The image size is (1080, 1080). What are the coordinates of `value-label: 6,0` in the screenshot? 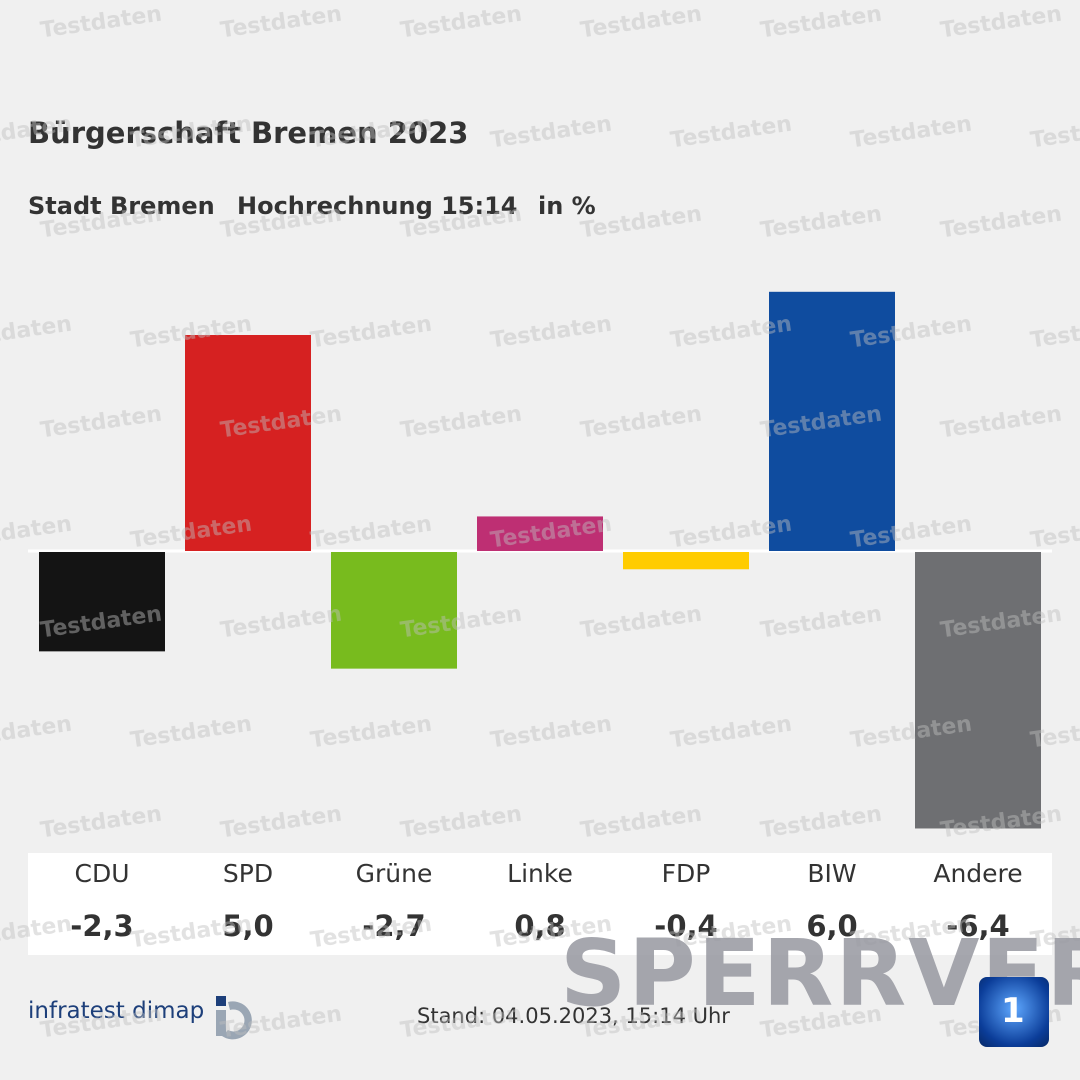 It's located at (832, 926).